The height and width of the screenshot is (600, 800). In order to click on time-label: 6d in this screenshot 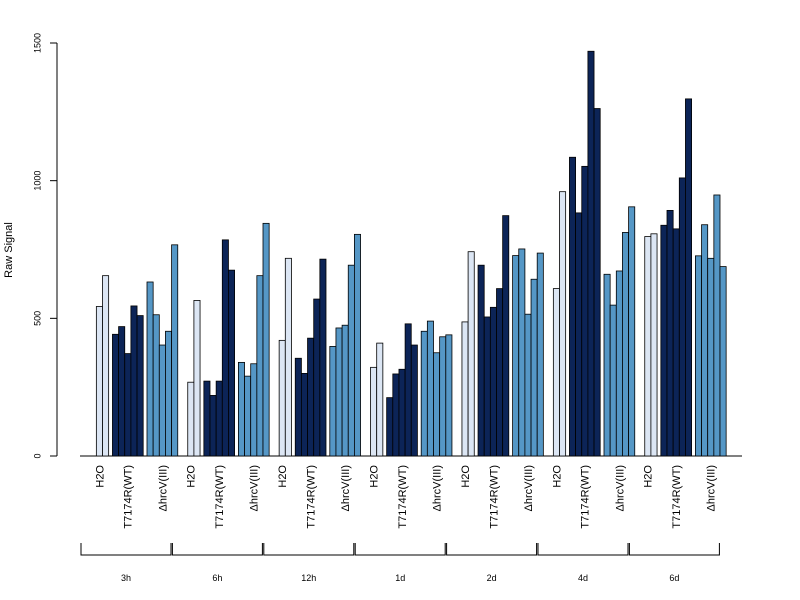, I will do `click(674, 578)`.